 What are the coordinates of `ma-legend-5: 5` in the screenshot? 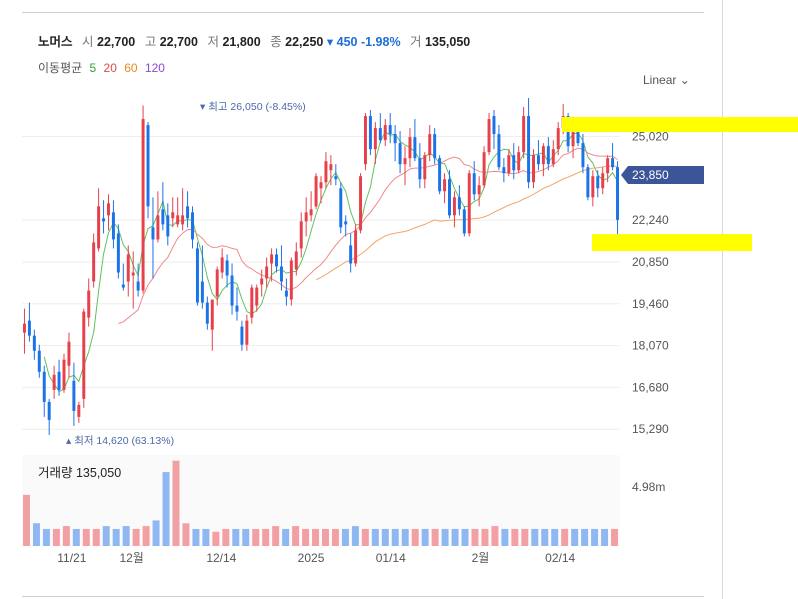 It's located at (93, 68).